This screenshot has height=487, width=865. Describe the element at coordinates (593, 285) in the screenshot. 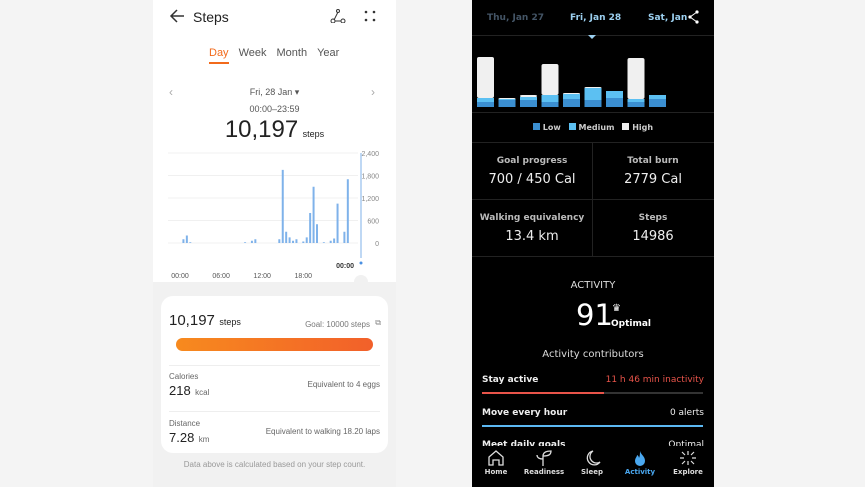

I see `activity-title: ACTIVITY` at that location.